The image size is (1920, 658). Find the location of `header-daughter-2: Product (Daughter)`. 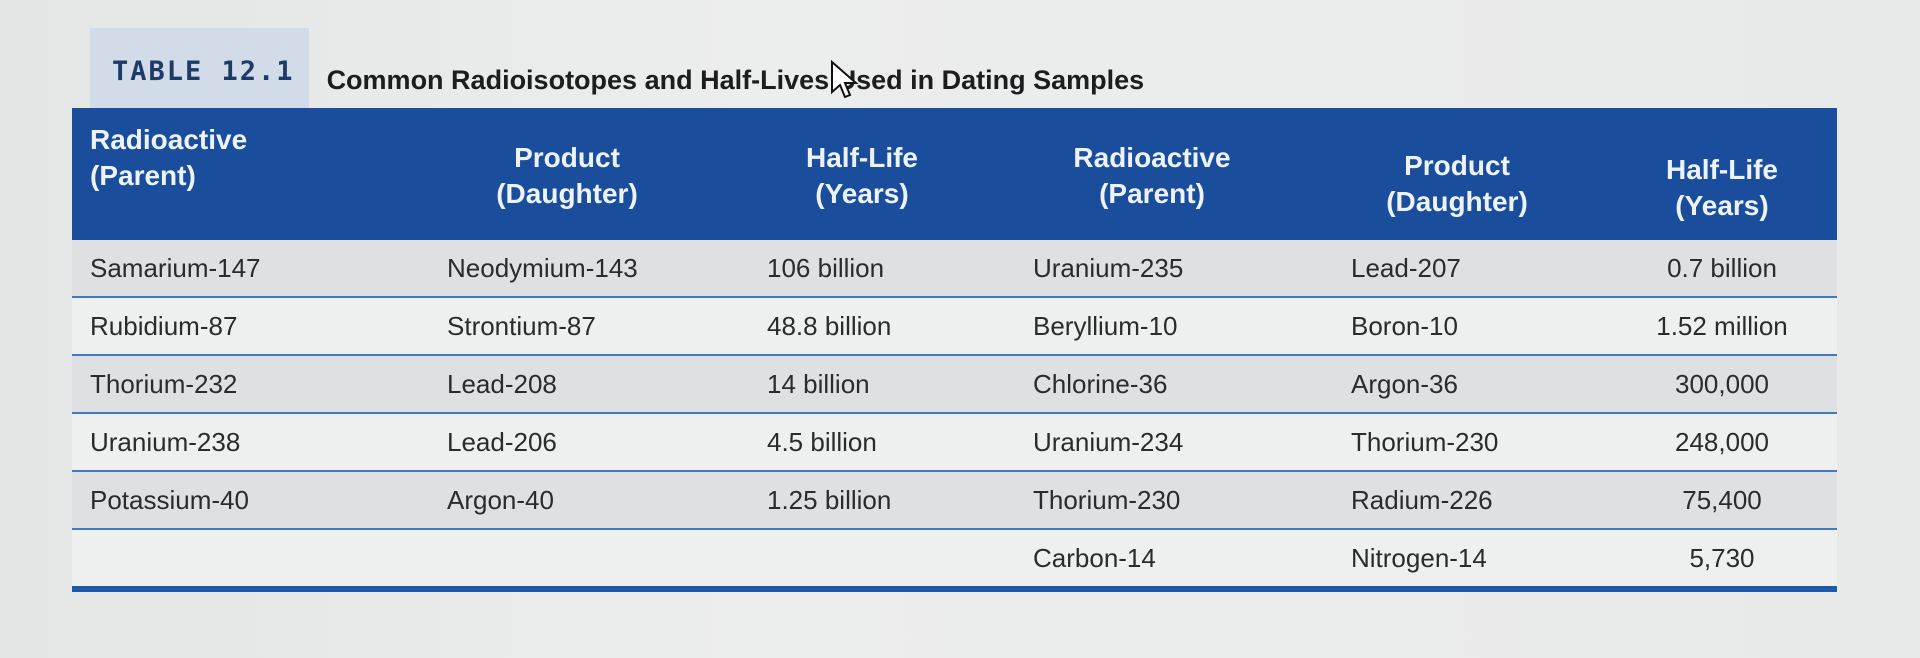

header-daughter-2: Product (Daughter) is located at coordinates (1457, 174).